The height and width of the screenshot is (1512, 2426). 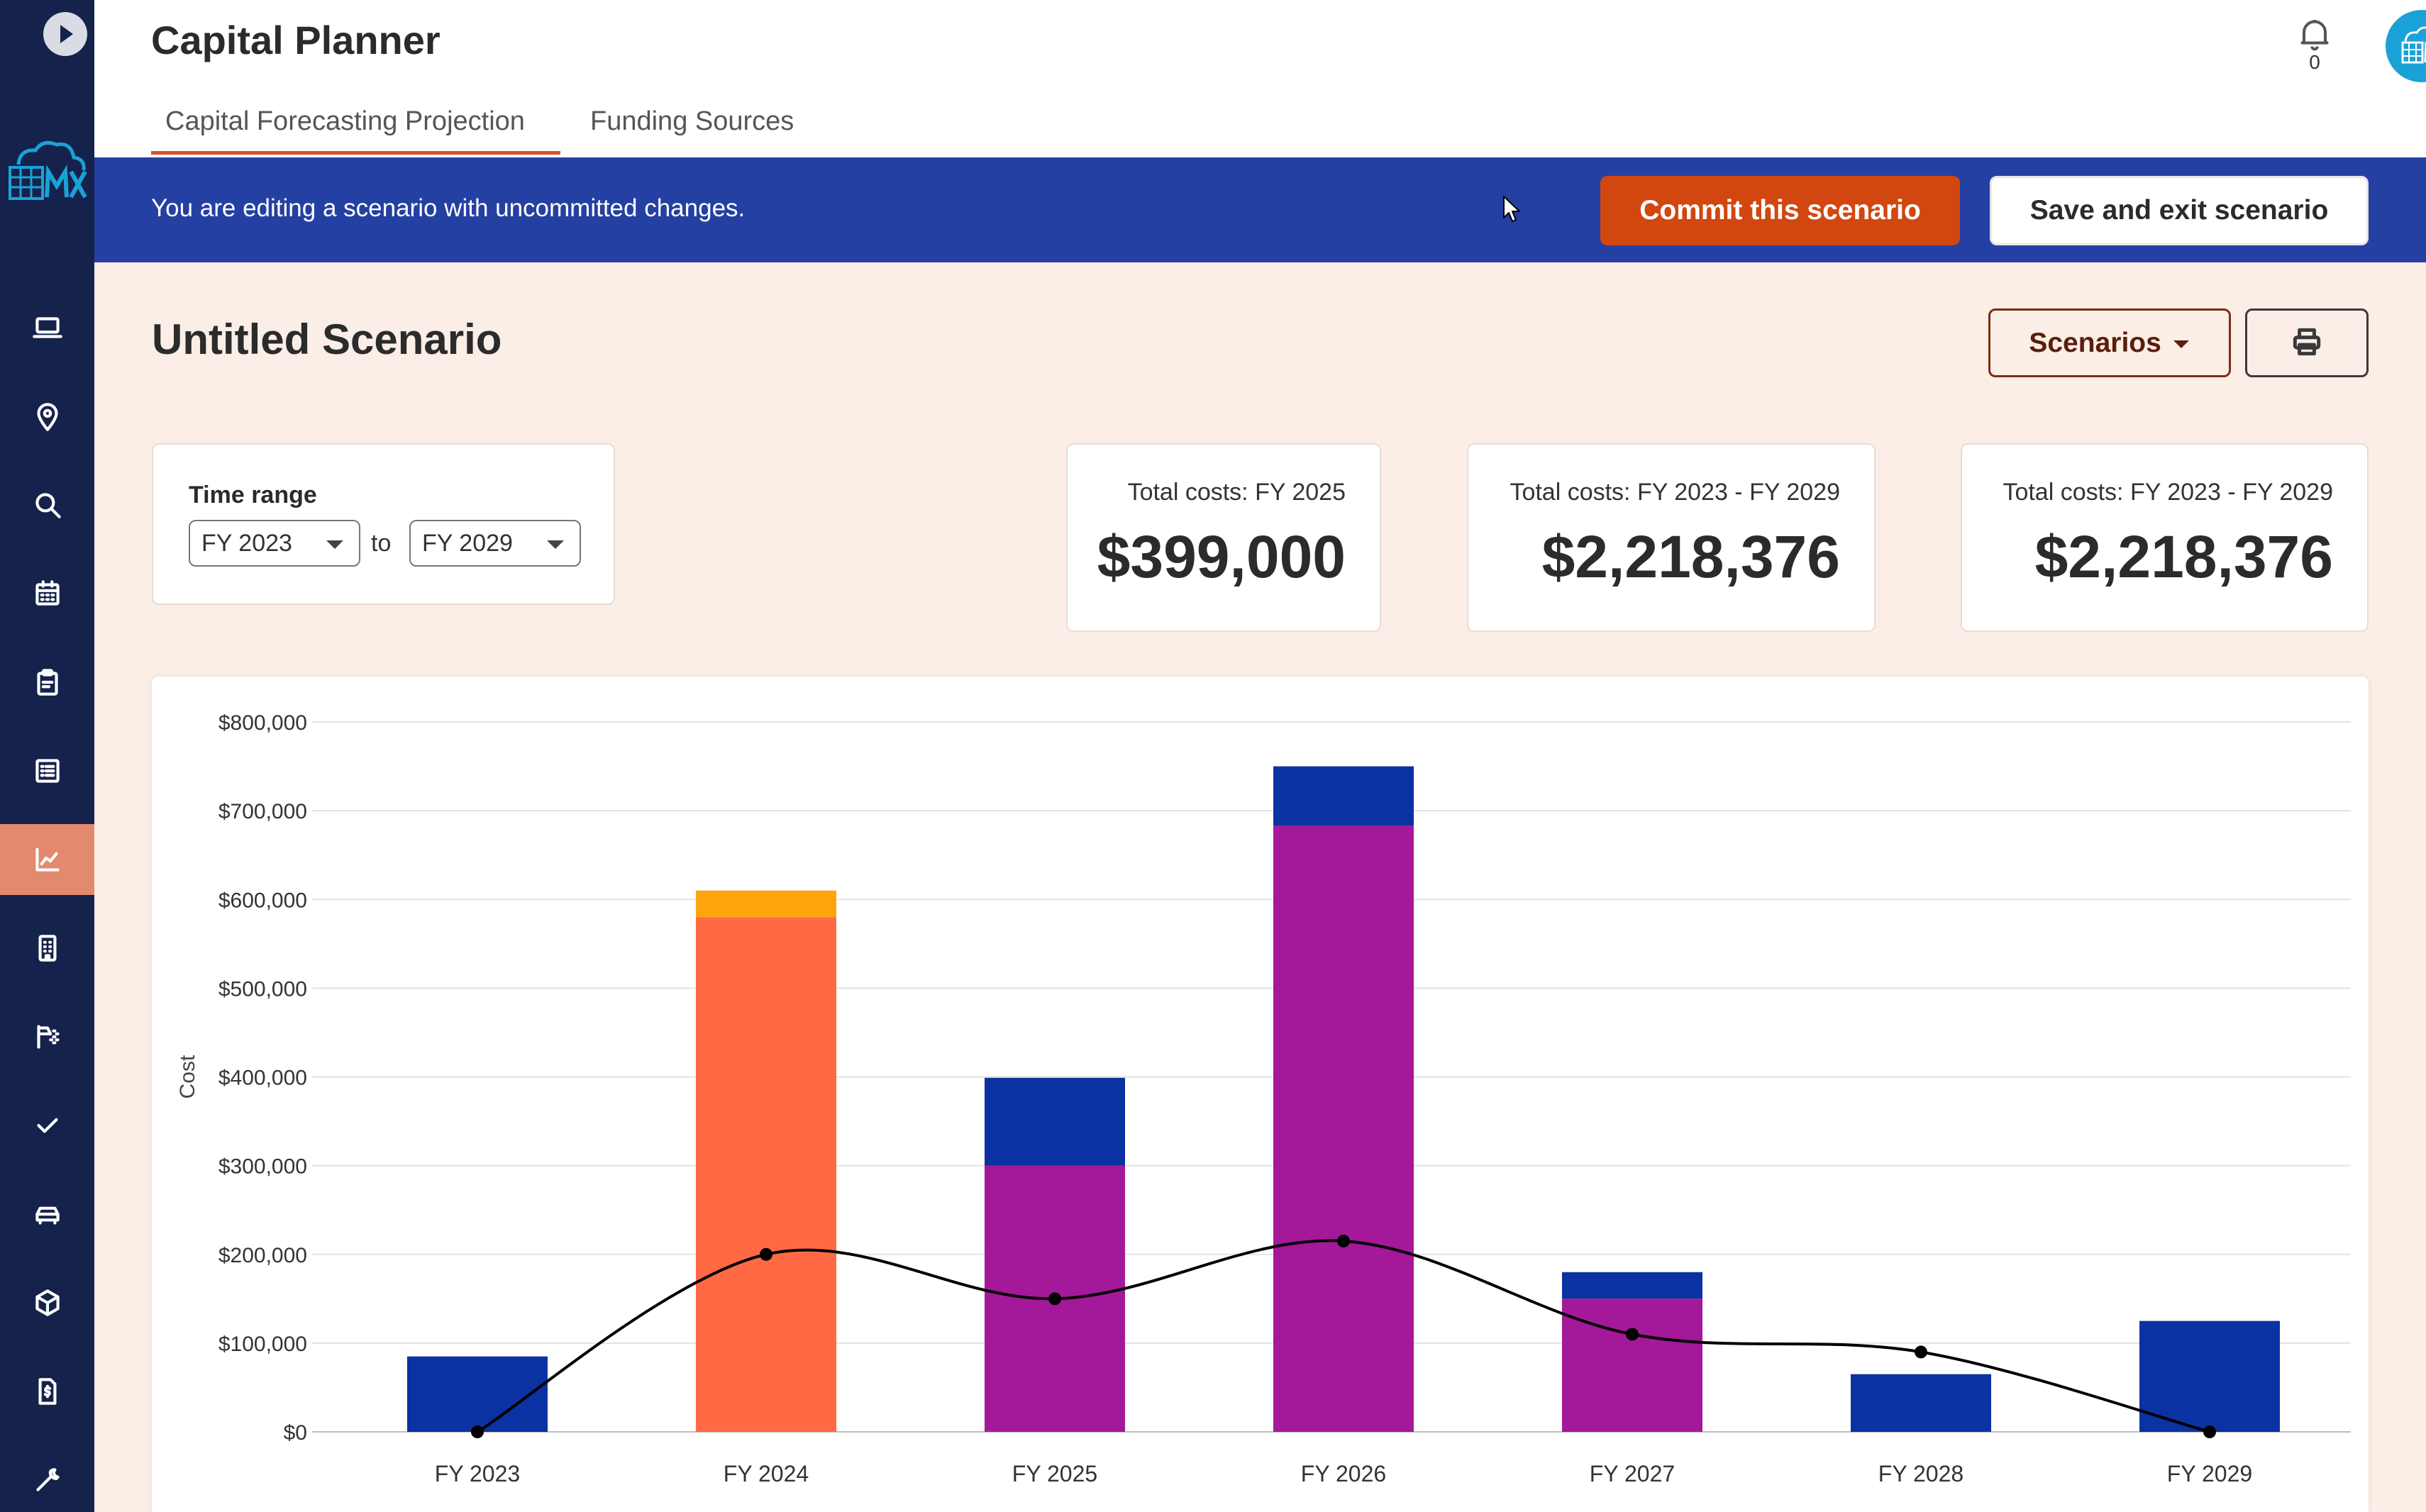 I want to click on sidebar-toggle-button, so click(x=65, y=34).